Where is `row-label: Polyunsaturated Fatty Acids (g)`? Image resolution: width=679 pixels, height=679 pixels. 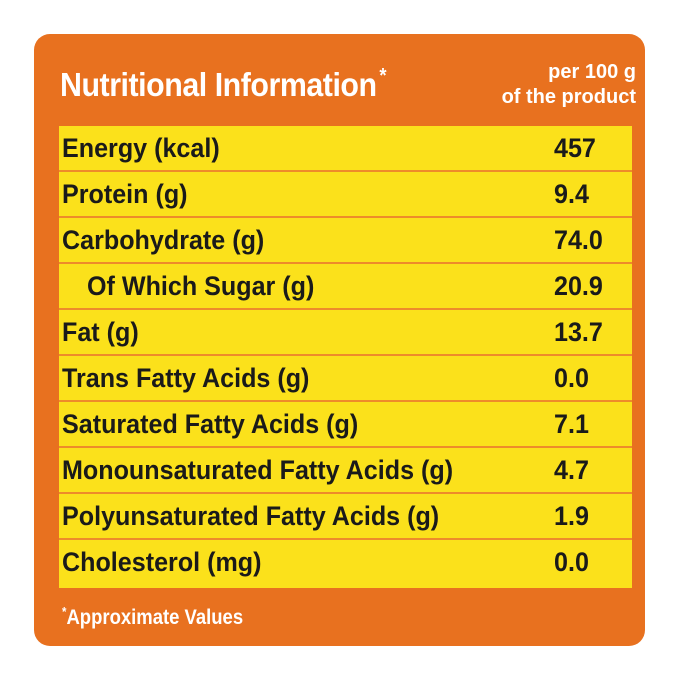 row-label: Polyunsaturated Fatty Acids (g) is located at coordinates (251, 516).